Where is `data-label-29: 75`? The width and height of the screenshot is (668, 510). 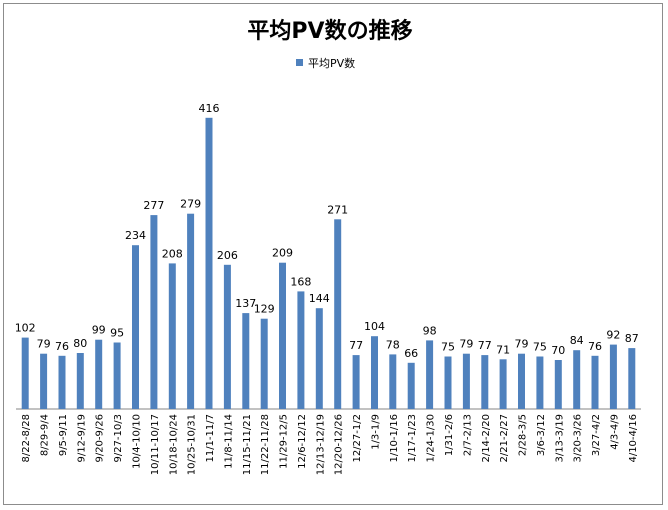
data-label-29: 75 is located at coordinates (540, 347).